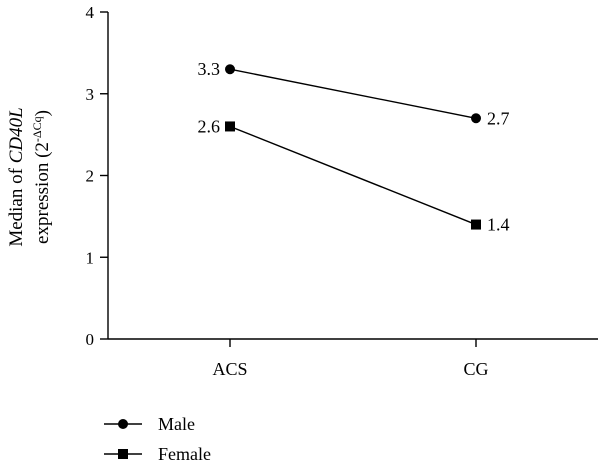 The width and height of the screenshot is (600, 470). Describe the element at coordinates (90, 176) in the screenshot. I see `y-tick-label-2: 2` at that location.